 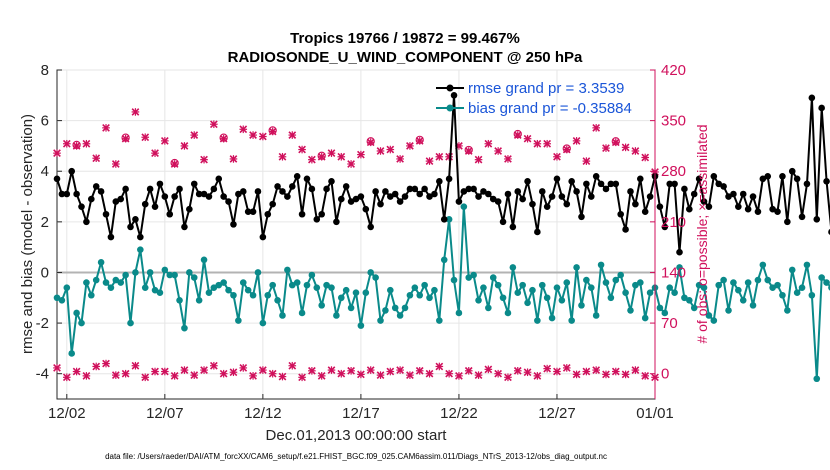 I want to click on chart-title-line1: Tropics 19766 / 19872 = 99.467%, so click(x=405, y=38).